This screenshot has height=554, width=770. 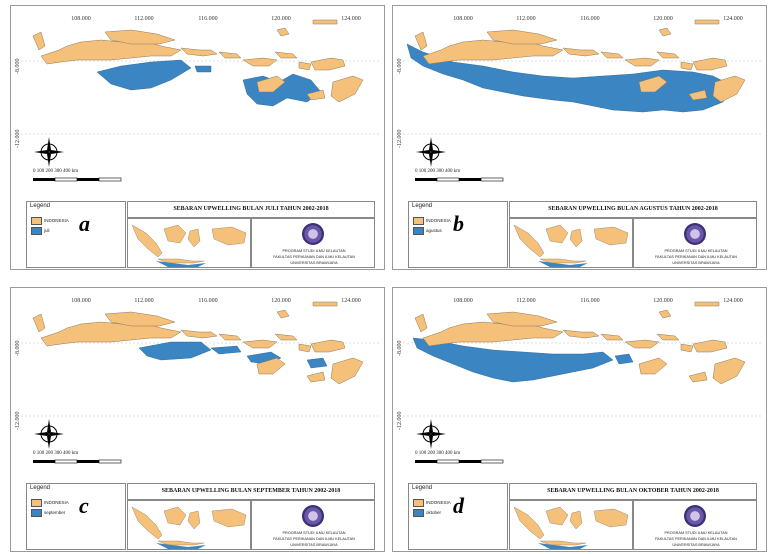 I want to click on panel-letter: b, so click(x=458, y=223).